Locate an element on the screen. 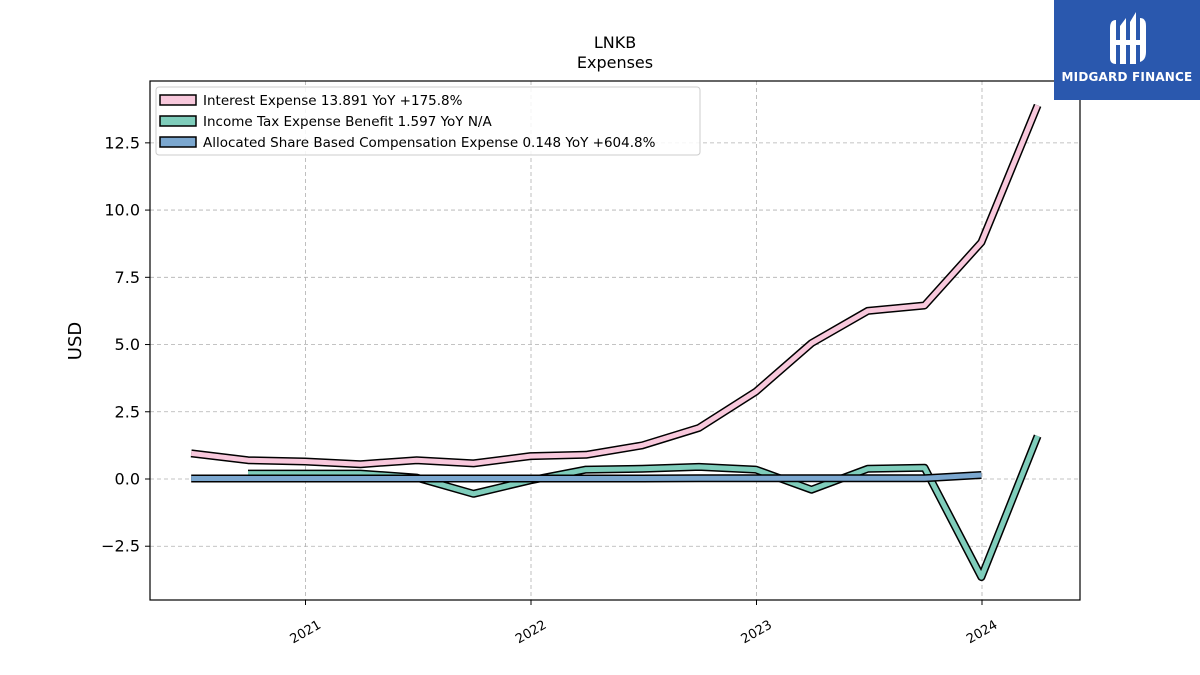 This screenshot has width=1200, height=675. y-tick-label: 7.5 is located at coordinates (127, 277).